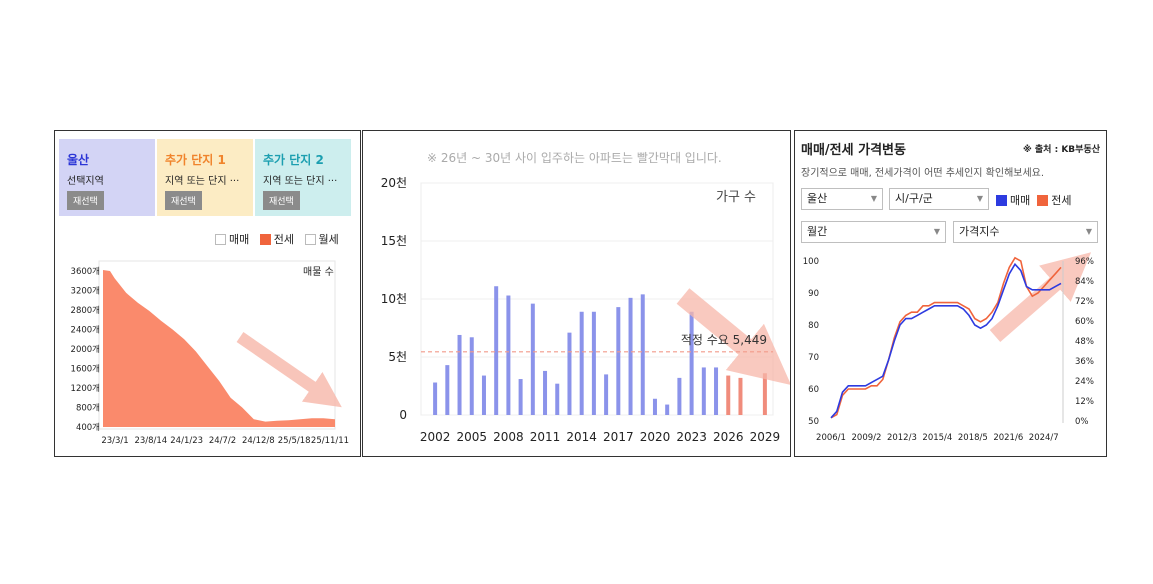 This screenshot has width=1153, height=584. What do you see at coordinates (471, 376) in the screenshot?
I see `bar-2005` at bounding box center [471, 376].